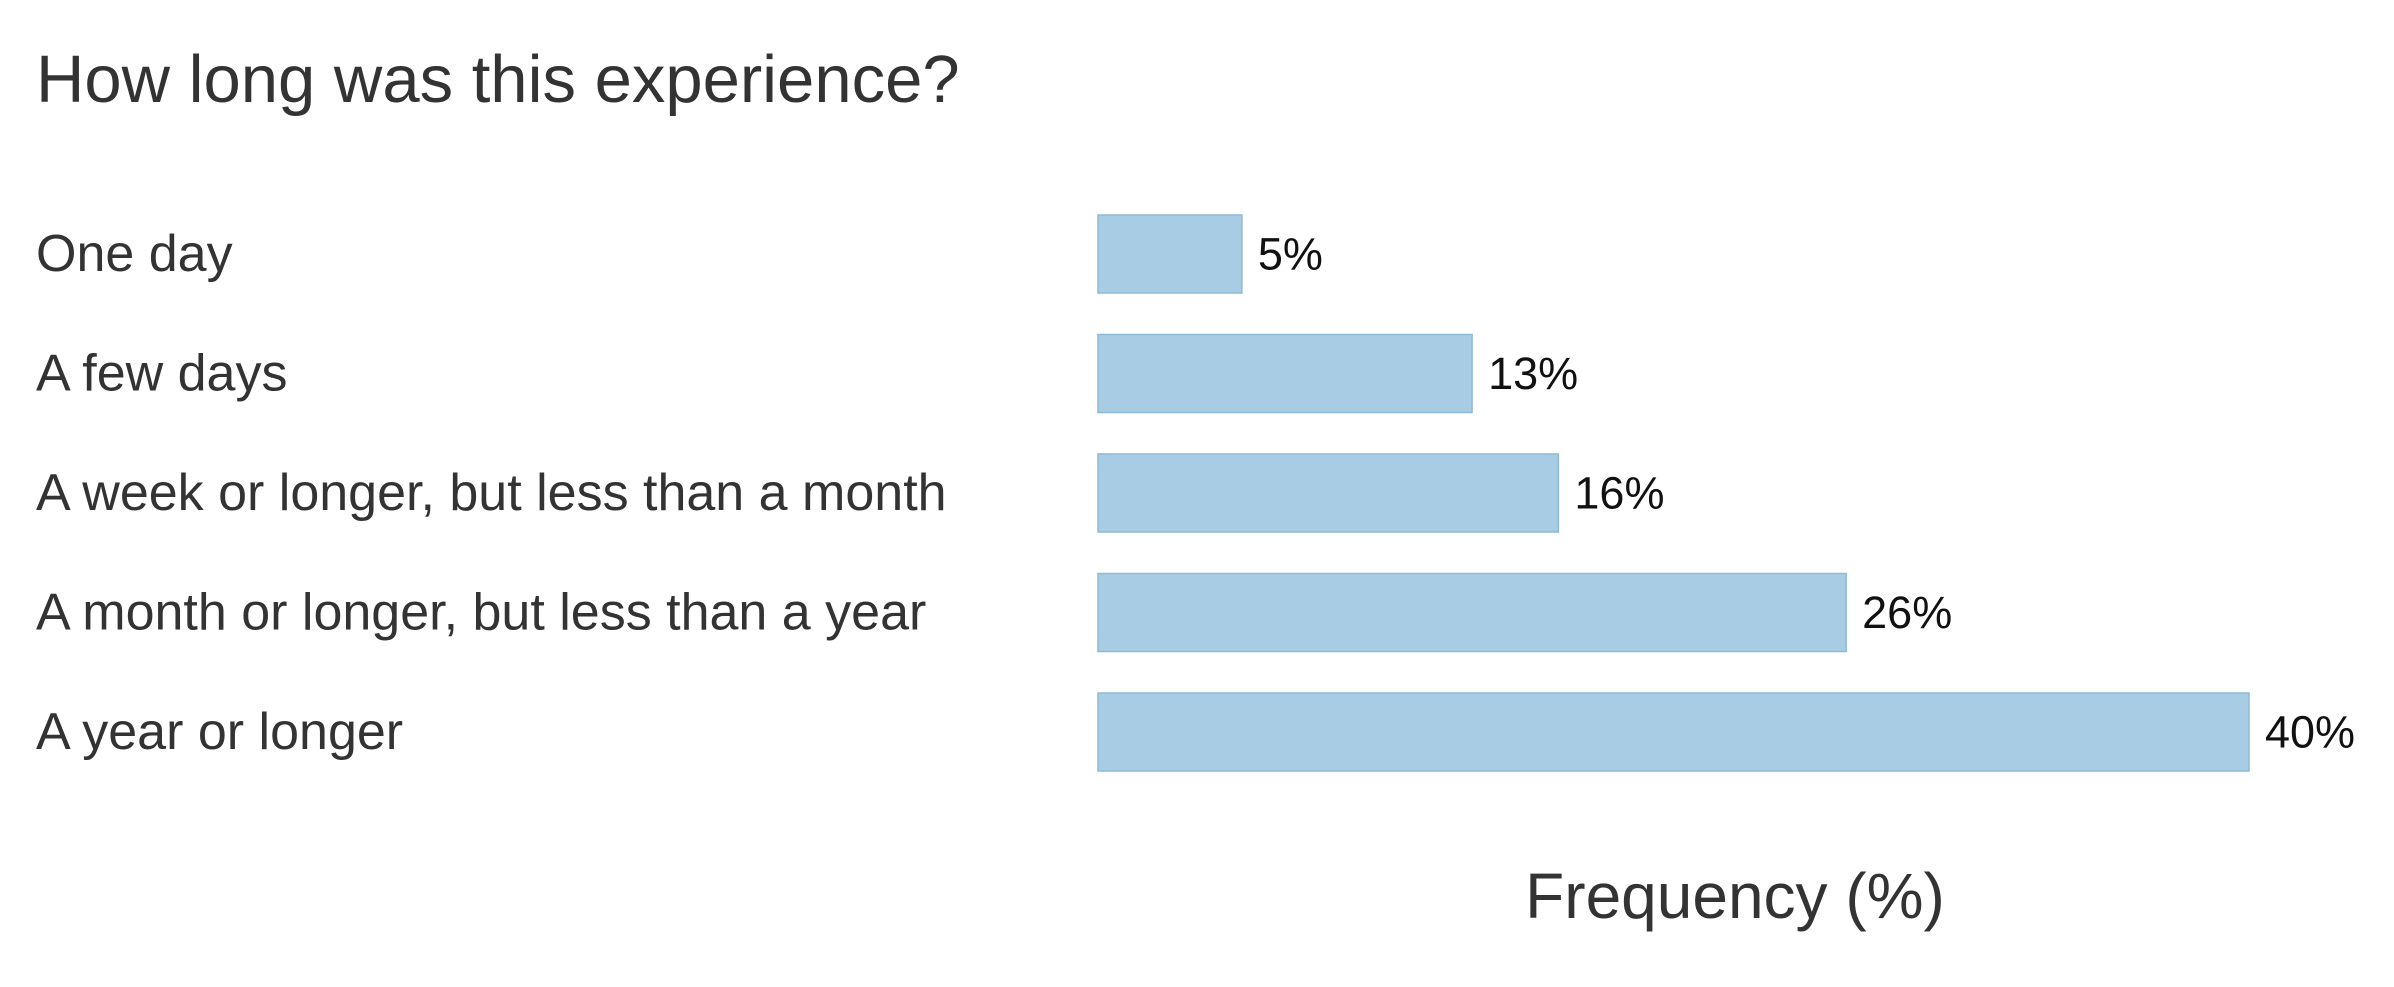 The height and width of the screenshot is (987, 2394). What do you see at coordinates (498, 79) in the screenshot?
I see `chart-title: How long was this experience?` at bounding box center [498, 79].